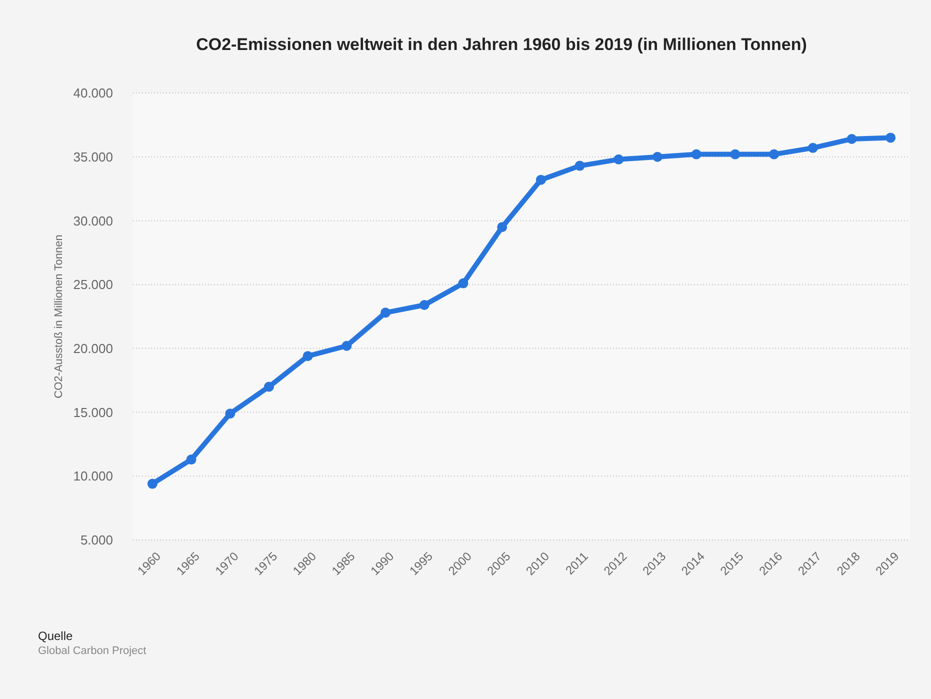 This screenshot has width=931, height=699. What do you see at coordinates (92, 651) in the screenshot?
I see `text: Global Carbon Project` at bounding box center [92, 651].